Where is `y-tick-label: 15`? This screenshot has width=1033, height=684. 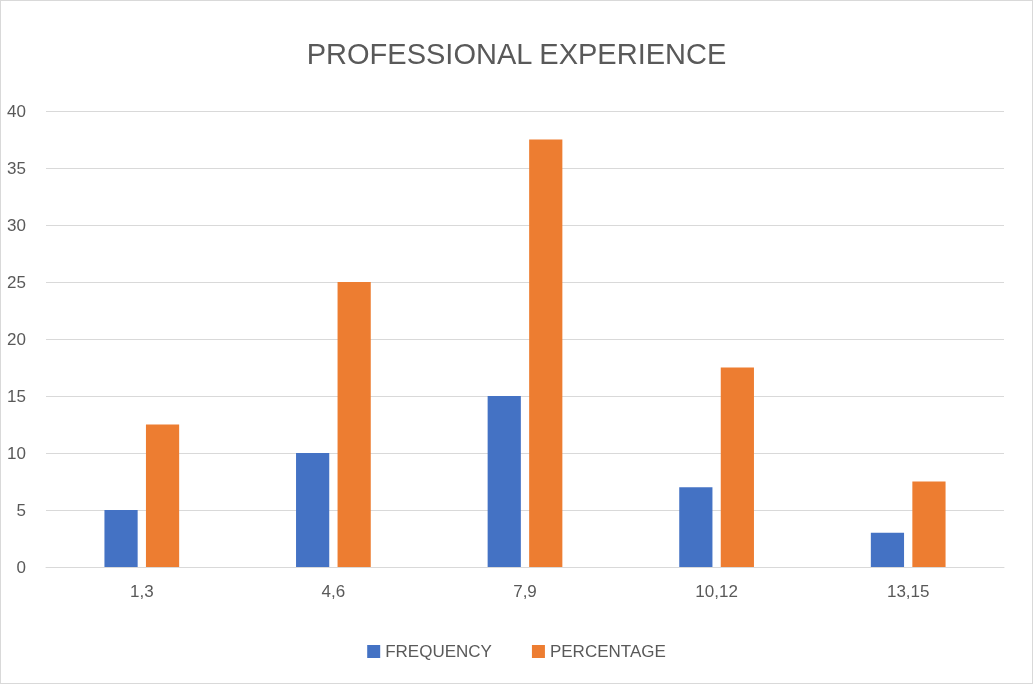 y-tick-label: 15 is located at coordinates (16, 396).